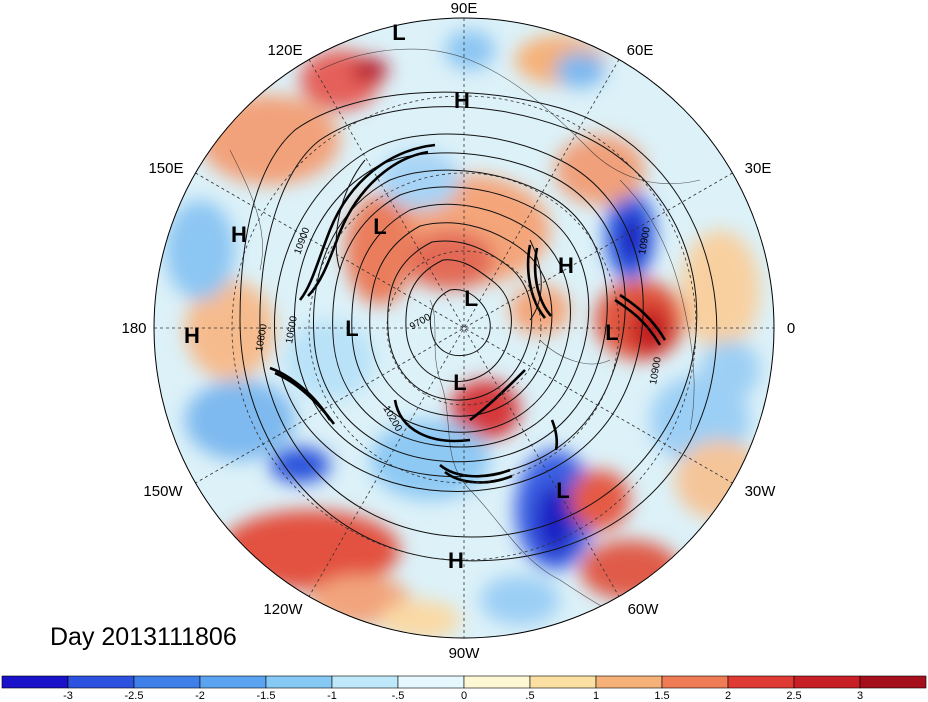 The image size is (928, 702). Describe the element at coordinates (68, 696) in the screenshot. I see `colorbar-tick-label: -3` at that location.